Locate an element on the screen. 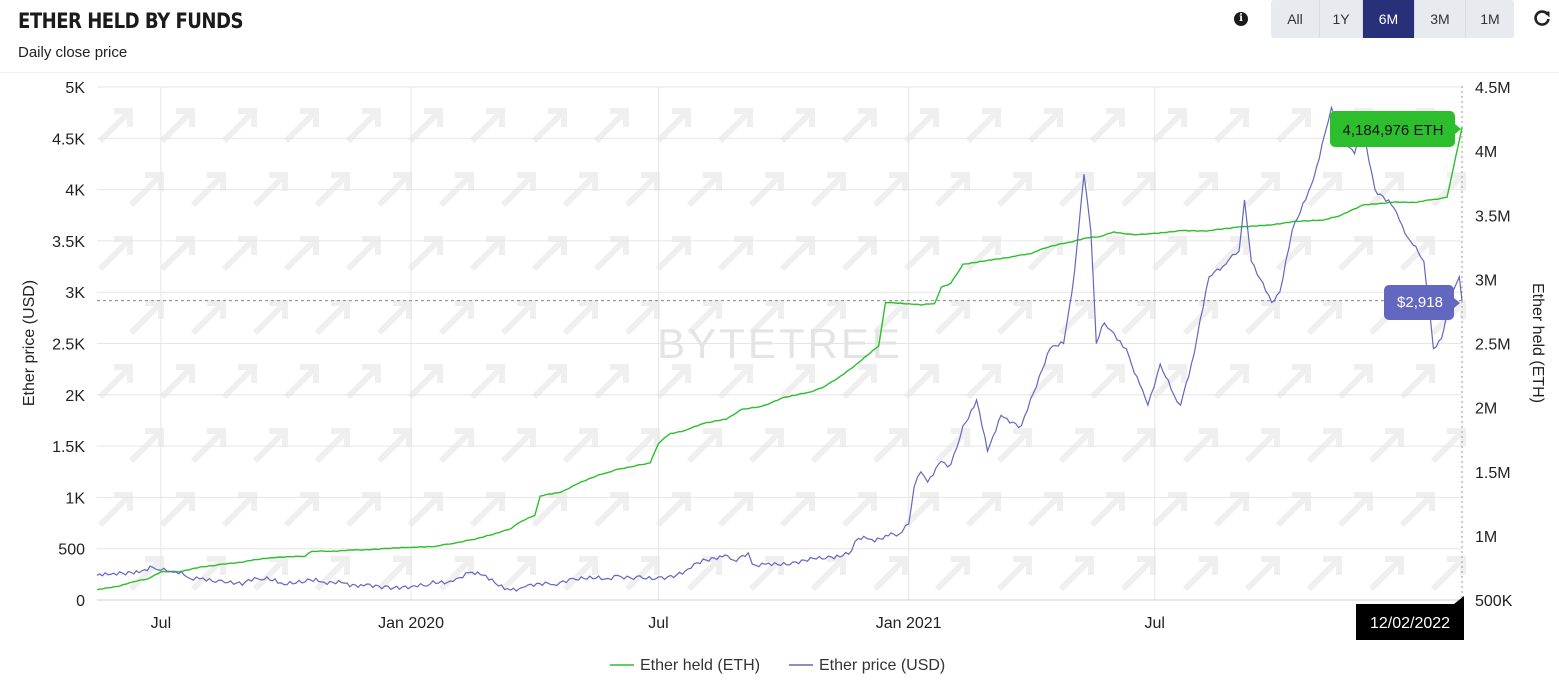  left-tick-label: 1K is located at coordinates (75, 498).